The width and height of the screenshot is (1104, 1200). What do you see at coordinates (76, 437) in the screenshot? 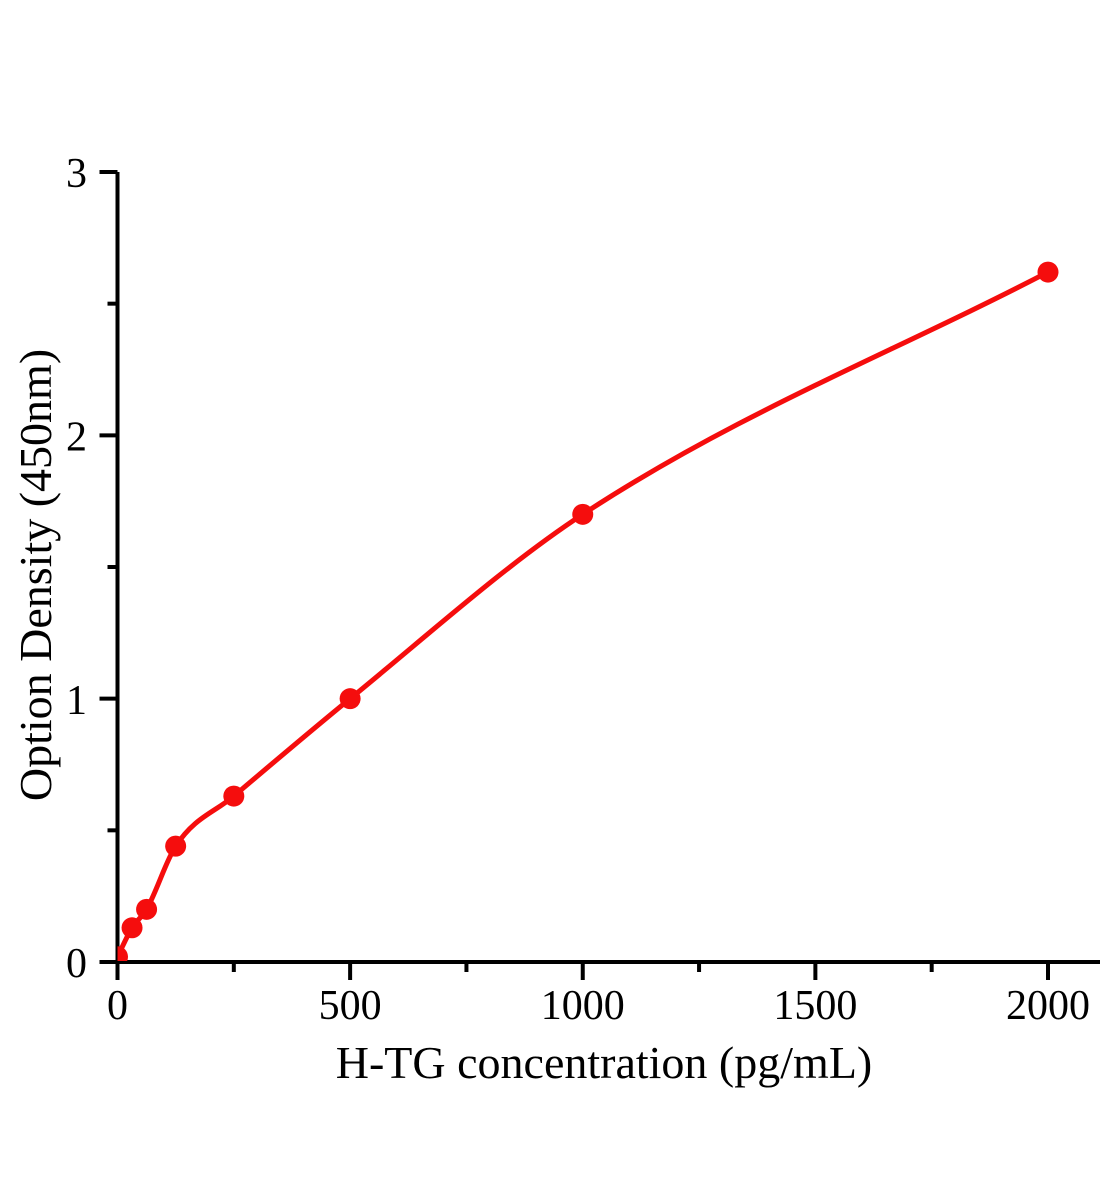
I see `y-tick-label: 2` at bounding box center [76, 437].